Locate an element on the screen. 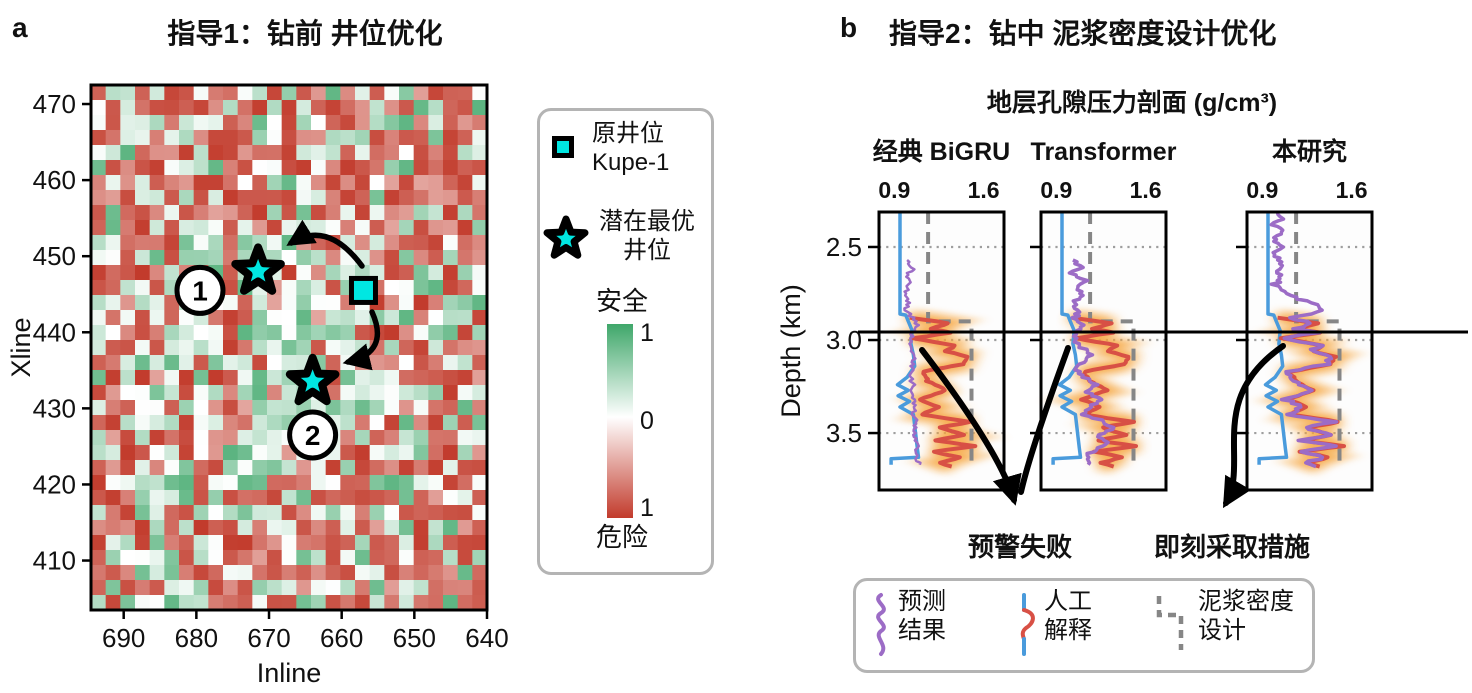  panel-a-label: a is located at coordinates (20, 27).